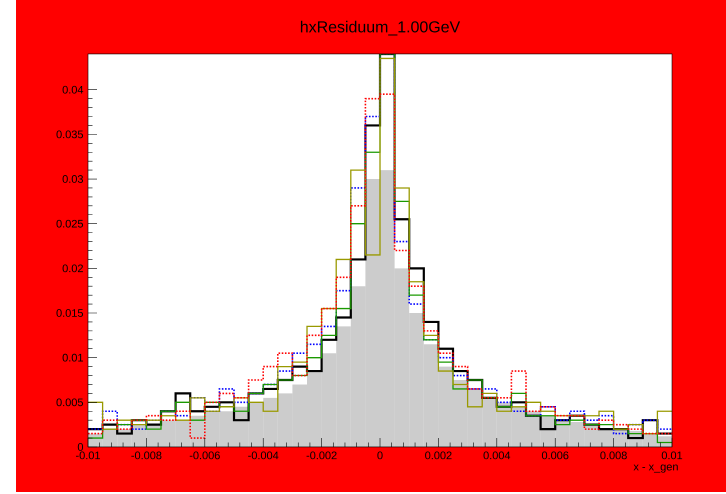 The height and width of the screenshot is (494, 726). I want to click on x-tick-label: 0, so click(380, 456).